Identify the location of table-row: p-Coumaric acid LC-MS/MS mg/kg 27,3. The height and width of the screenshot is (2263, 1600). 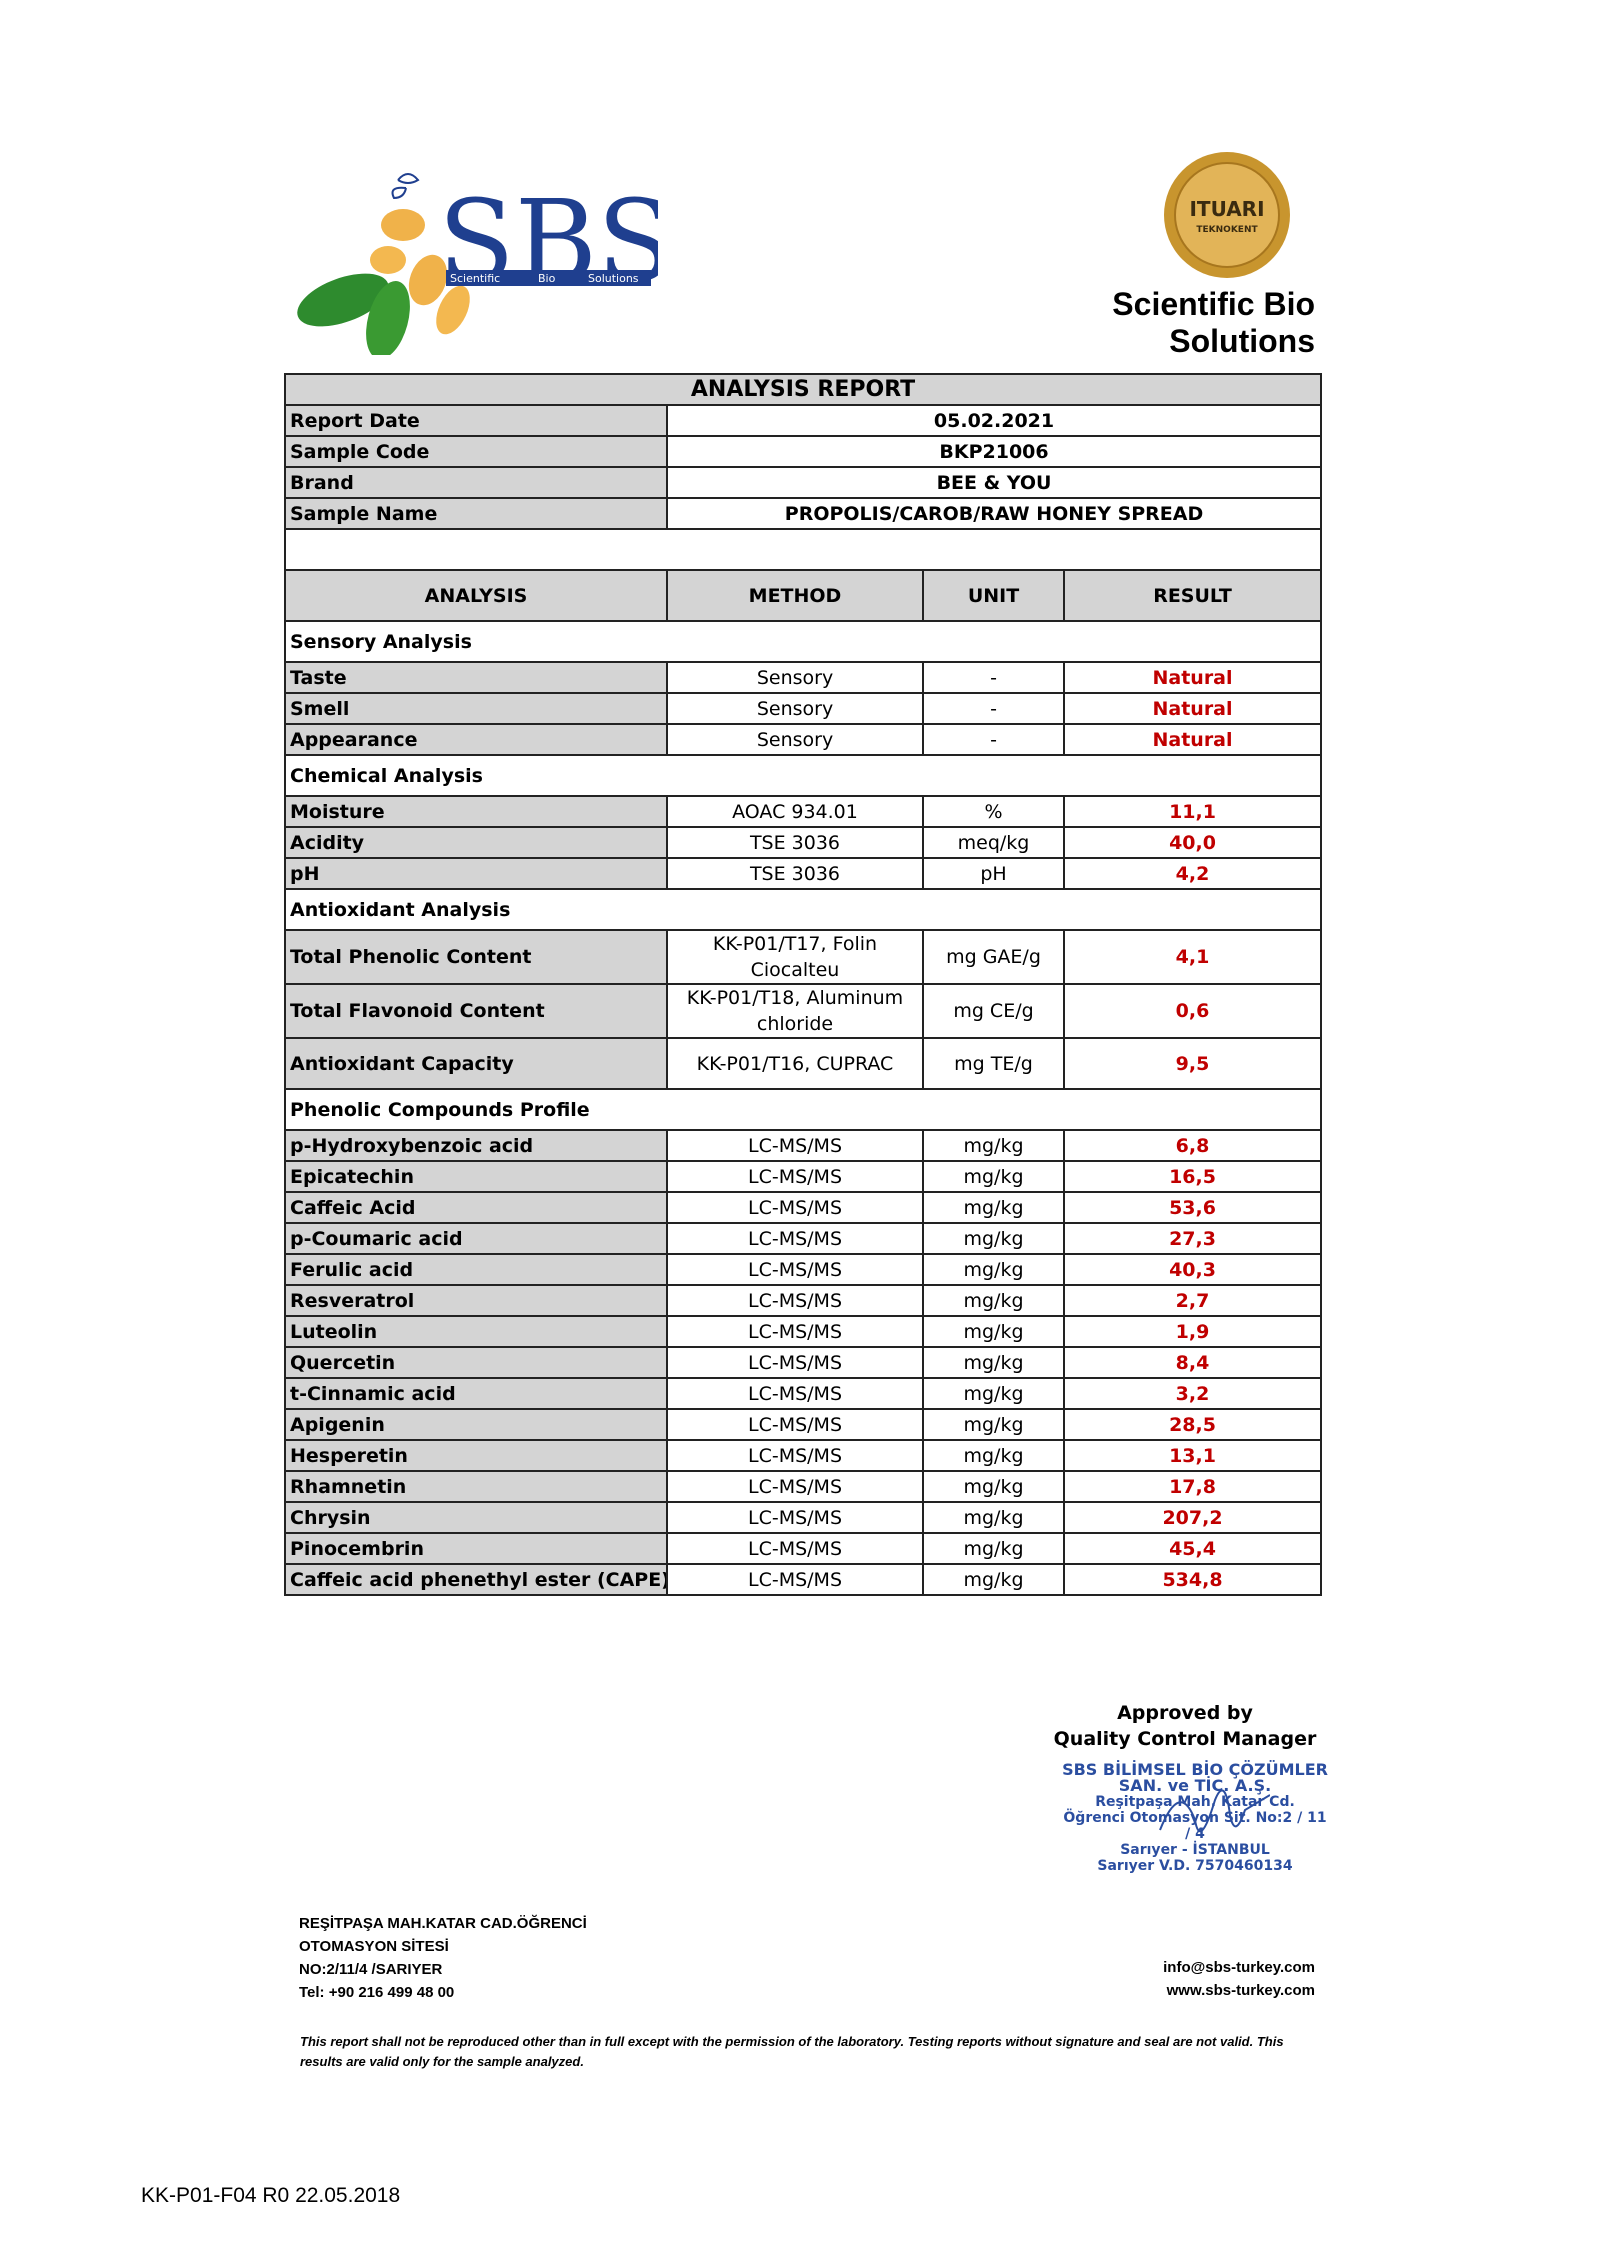
(803, 1238).